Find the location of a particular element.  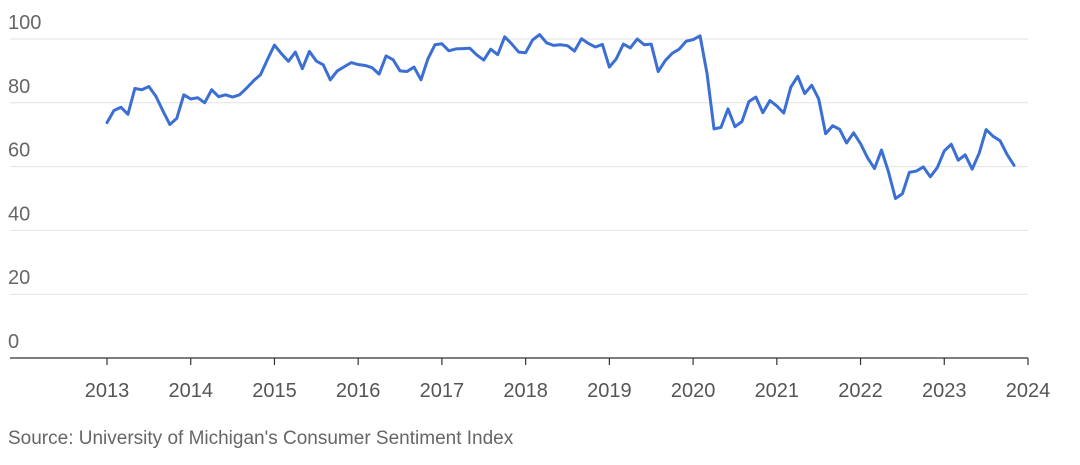

y-tick-label: 20 is located at coordinates (19, 278).